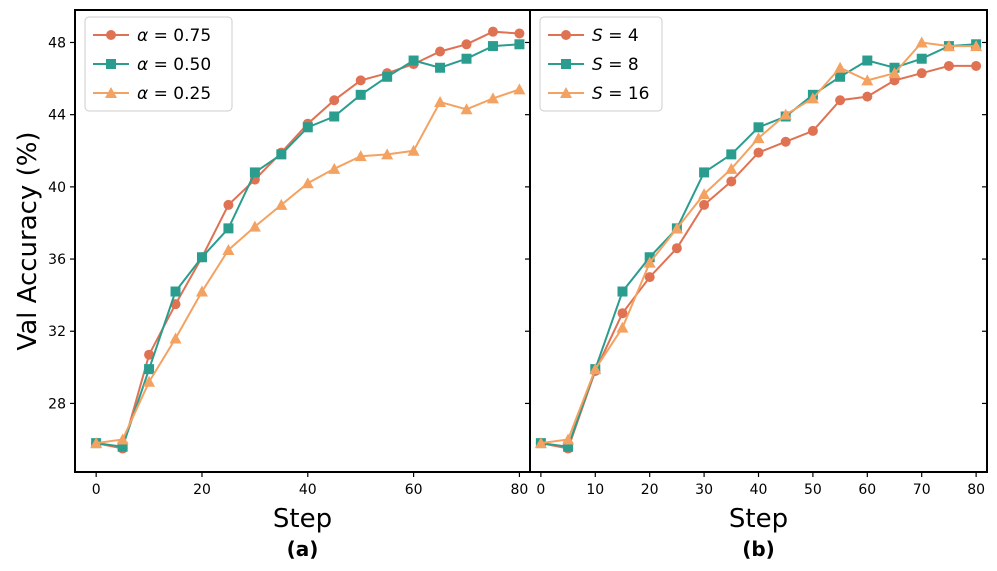 The height and width of the screenshot is (571, 997). I want to click on y-tick-label: 32, so click(57, 332).